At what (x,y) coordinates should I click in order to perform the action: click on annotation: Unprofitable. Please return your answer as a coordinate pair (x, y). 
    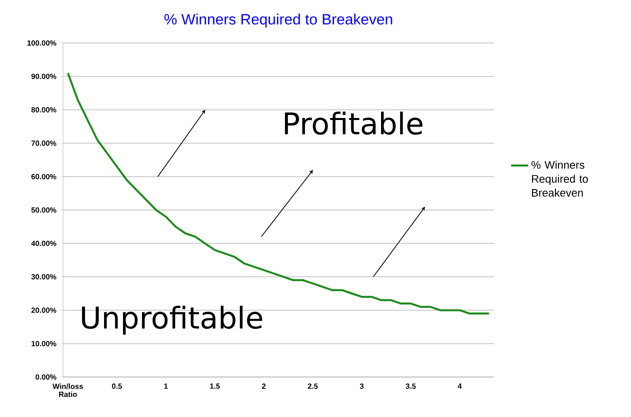
    Looking at the image, I should click on (172, 320).